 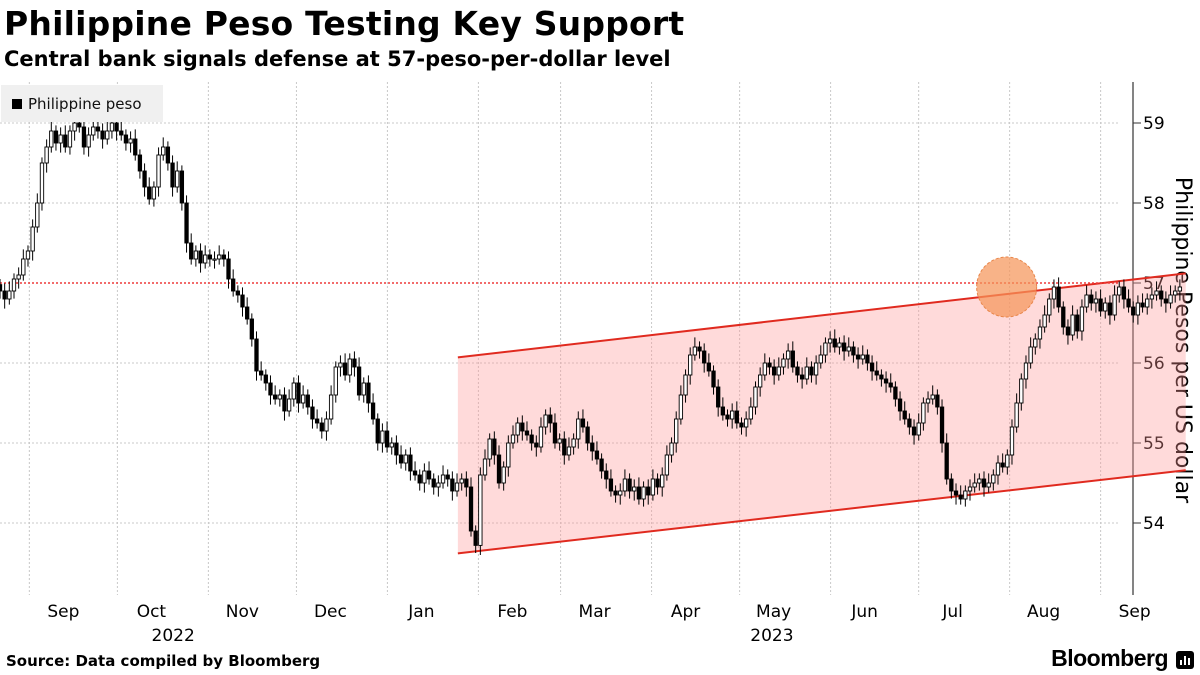 I want to click on brand-logo: Bloomberg, so click(x=1109, y=658).